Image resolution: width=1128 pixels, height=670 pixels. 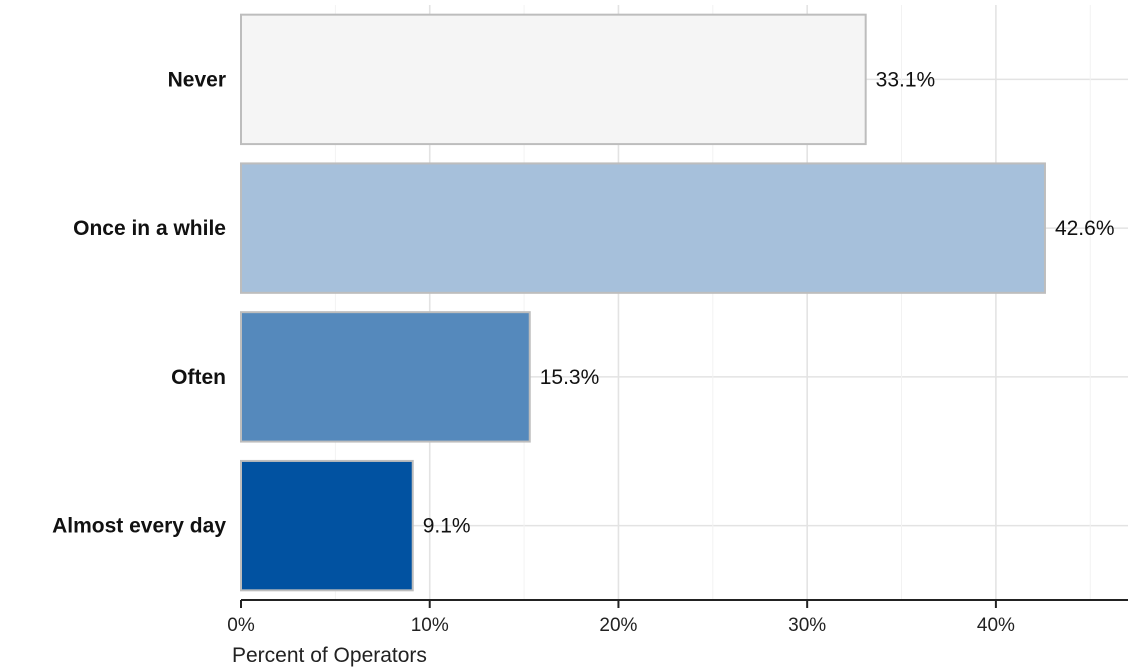 I want to click on data-label: 33.1%, so click(x=906, y=79).